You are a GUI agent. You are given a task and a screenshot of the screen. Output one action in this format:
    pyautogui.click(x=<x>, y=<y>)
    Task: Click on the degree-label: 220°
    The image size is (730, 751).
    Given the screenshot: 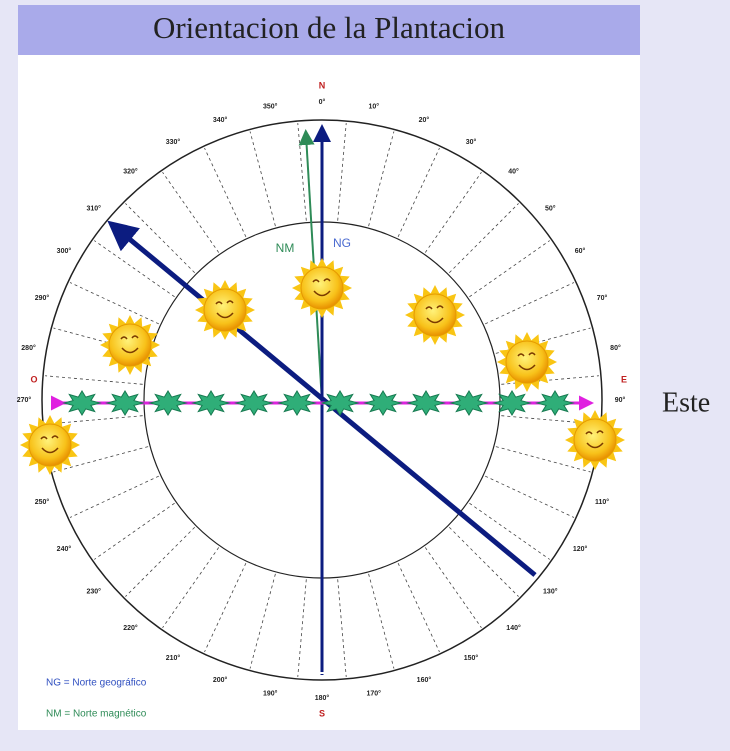 What is the action you would take?
    pyautogui.click(x=130, y=628)
    